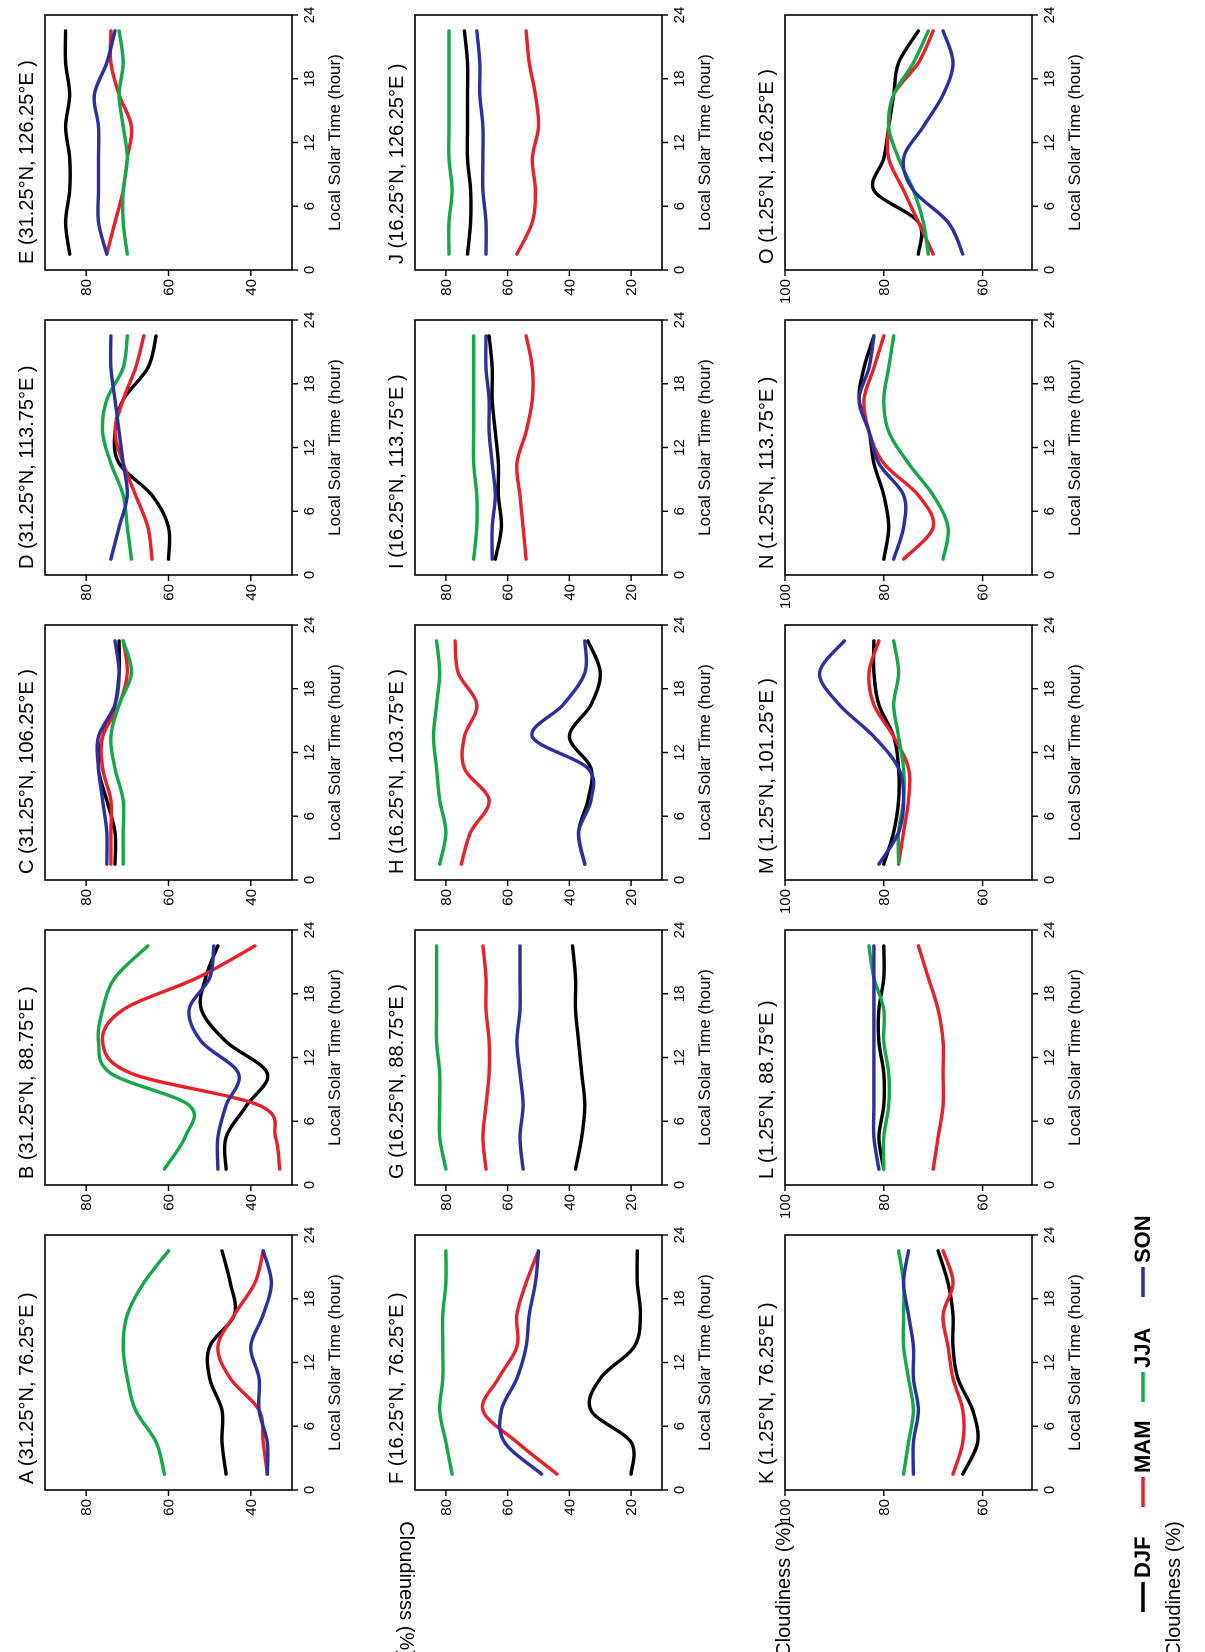 Image resolution: width=1205 pixels, height=1652 pixels. What do you see at coordinates (1142, 1413) in the screenshot?
I see `legend: DJF MAM JJA SON` at bounding box center [1142, 1413].